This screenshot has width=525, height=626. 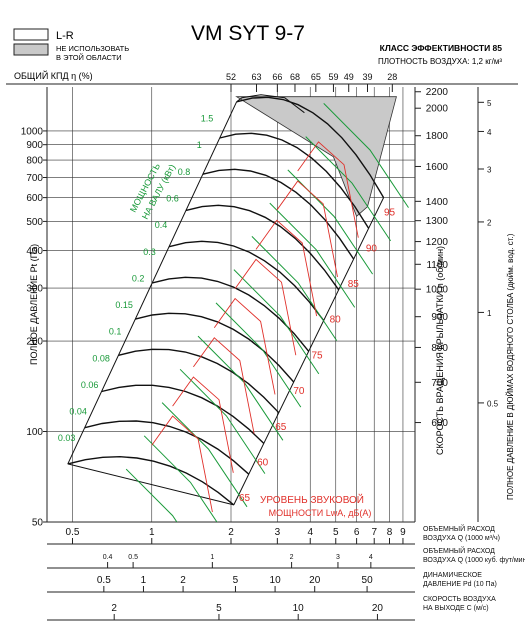 I want to click on sound-value: 65, so click(x=281, y=427).